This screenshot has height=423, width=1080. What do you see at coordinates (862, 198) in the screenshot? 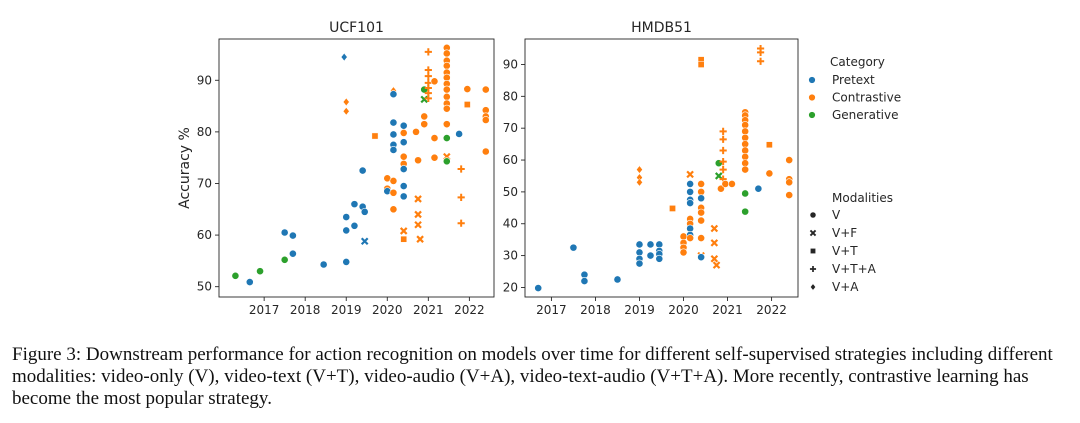
I see `legend-modalities-title: Modalities` at bounding box center [862, 198].